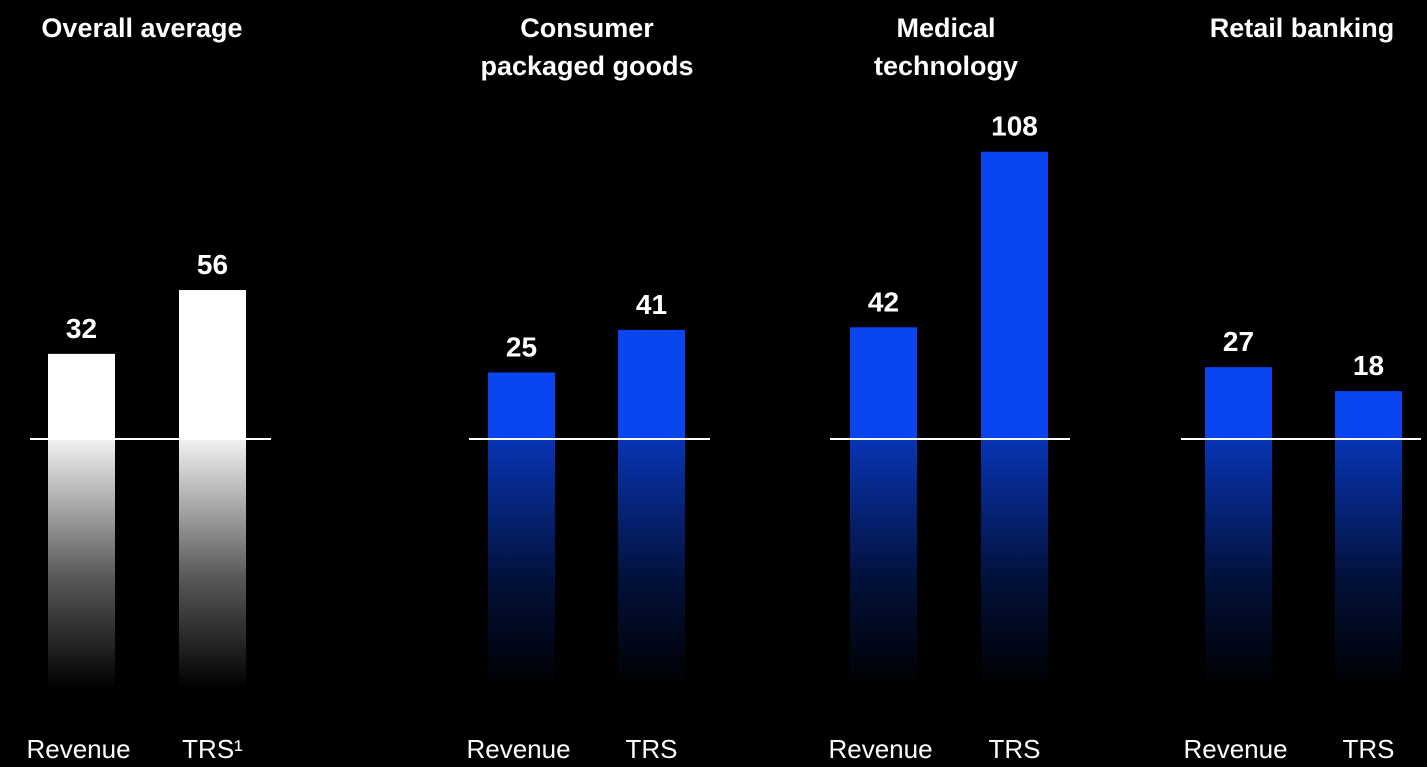 This screenshot has height=767, width=1427. I want to click on bar-reflection-overall-average-trs, so click(212, 564).